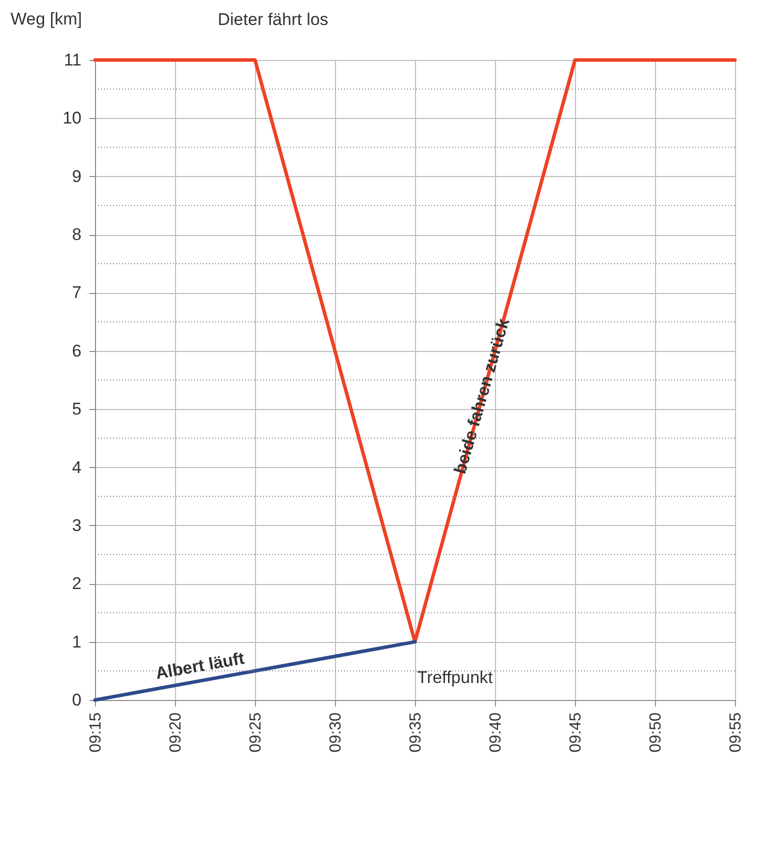 The height and width of the screenshot is (844, 779). Describe the element at coordinates (655, 732) in the screenshot. I see `x-tick-label: 09:50` at that location.